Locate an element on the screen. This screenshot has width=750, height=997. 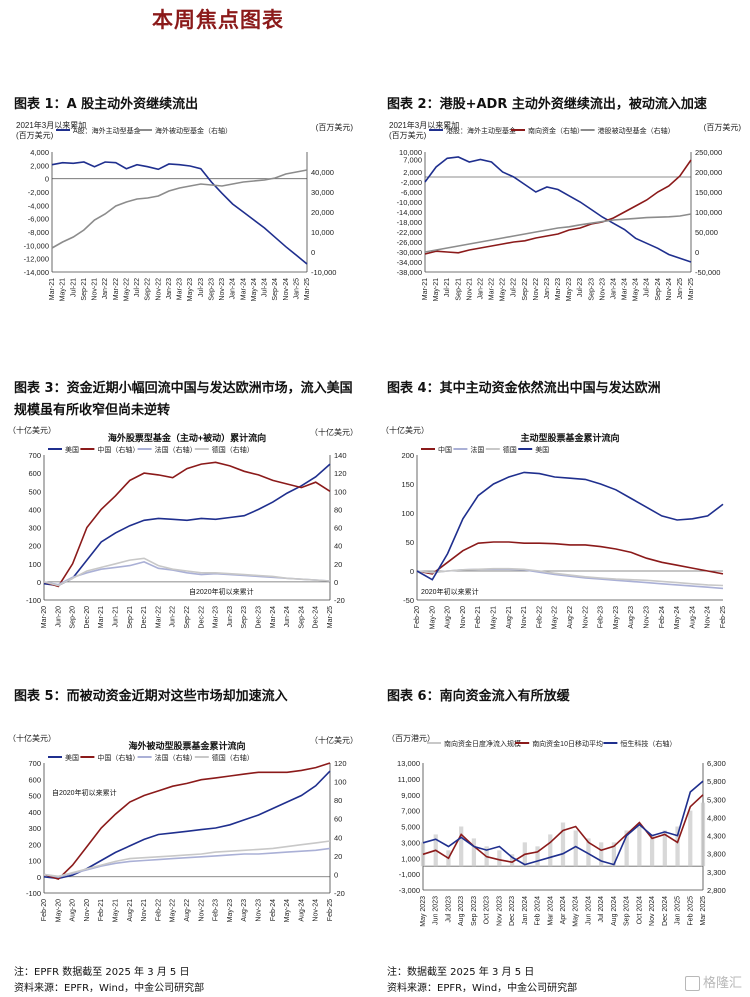
watermark: 格隆汇 is located at coordinates (713, 981).